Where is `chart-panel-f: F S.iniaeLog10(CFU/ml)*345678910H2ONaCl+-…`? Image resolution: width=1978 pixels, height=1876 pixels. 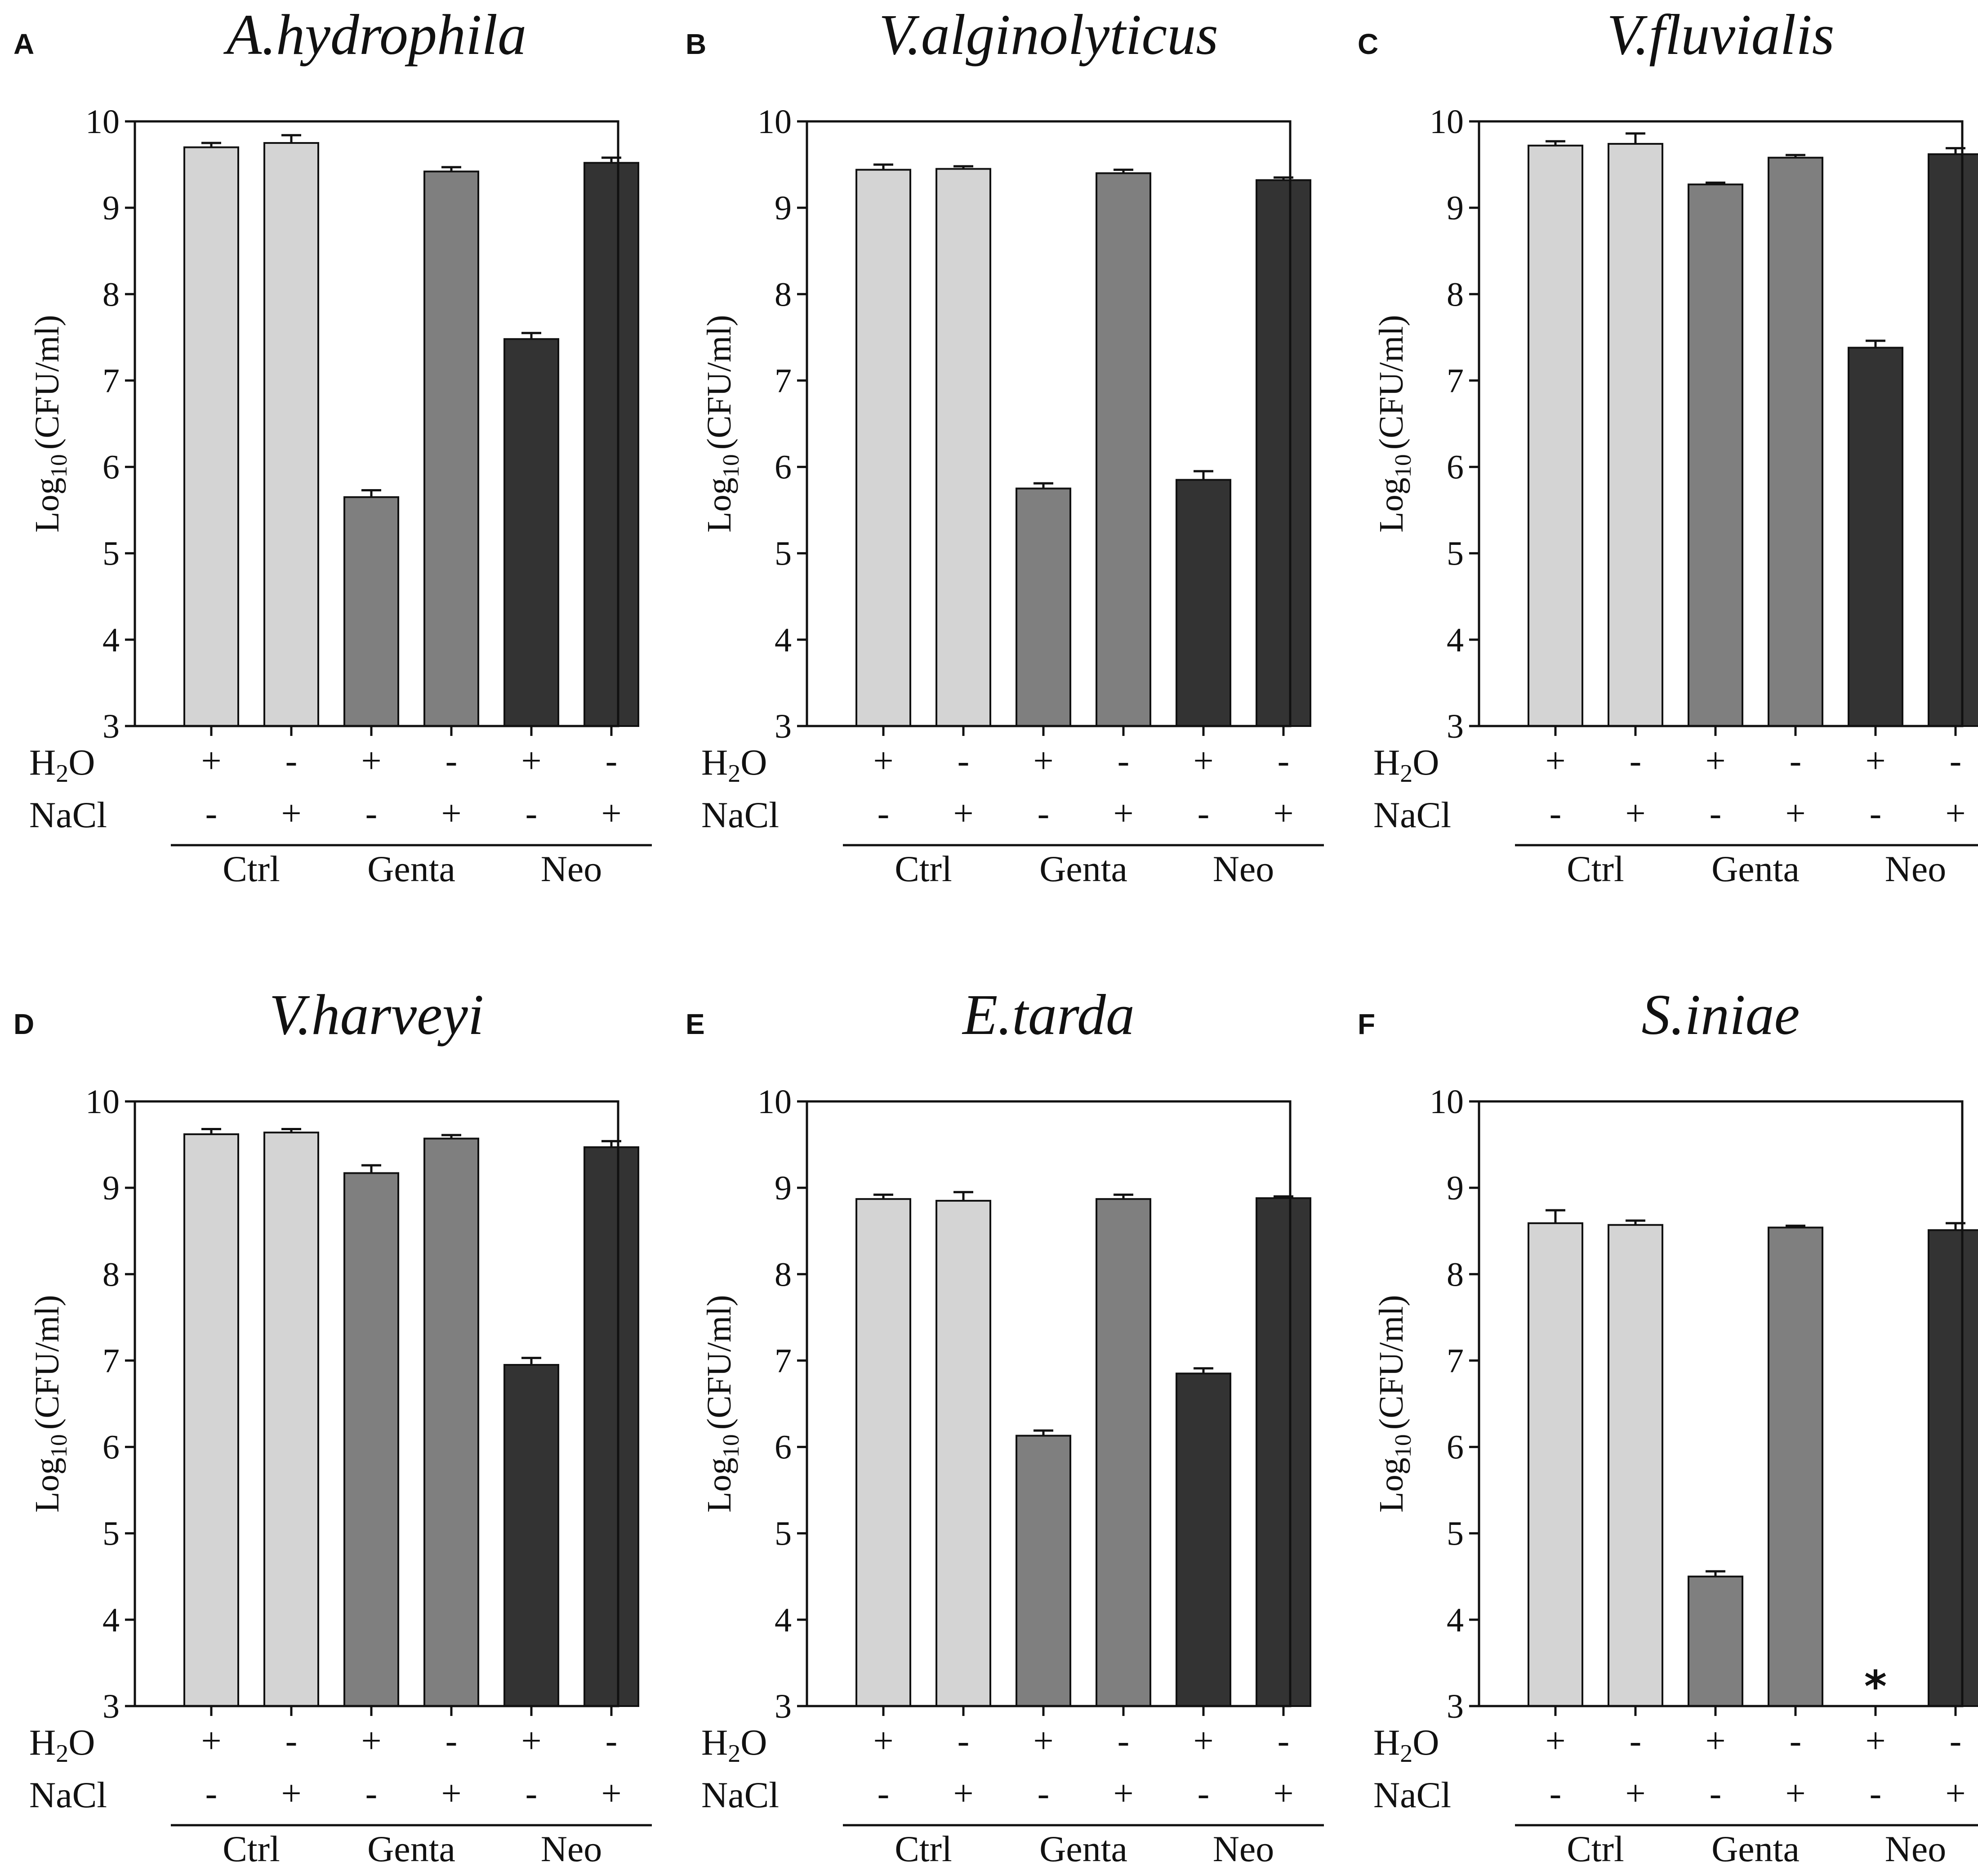
chart-panel-f: F S.iniaeLog10(CFU/ml)*345678910H2ONaCl+-… is located at coordinates (1668, 1426).